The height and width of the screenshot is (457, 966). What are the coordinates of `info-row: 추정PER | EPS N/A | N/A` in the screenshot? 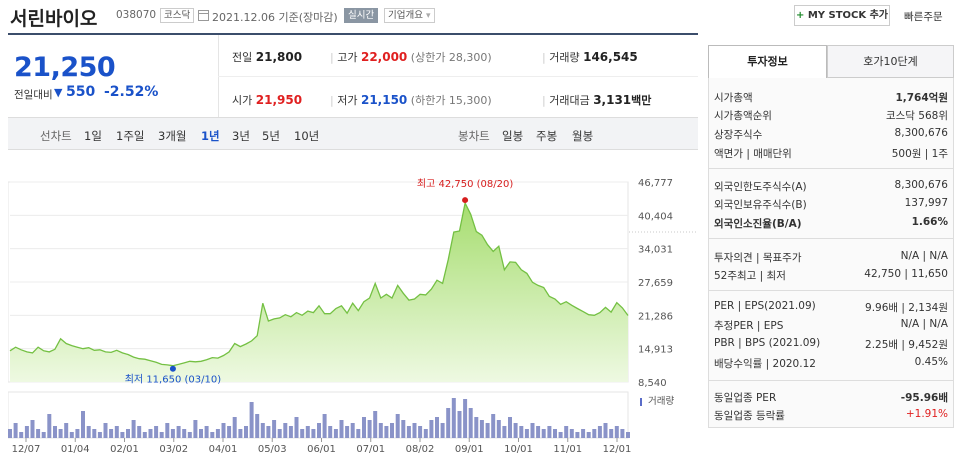 It's located at (831, 326).